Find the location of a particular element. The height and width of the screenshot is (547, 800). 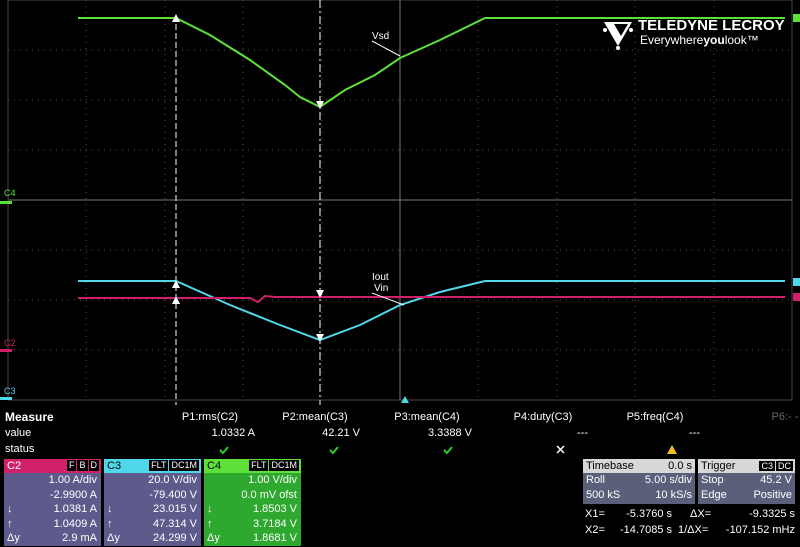

row-value: 1.0409 A is located at coordinates (75, 523).